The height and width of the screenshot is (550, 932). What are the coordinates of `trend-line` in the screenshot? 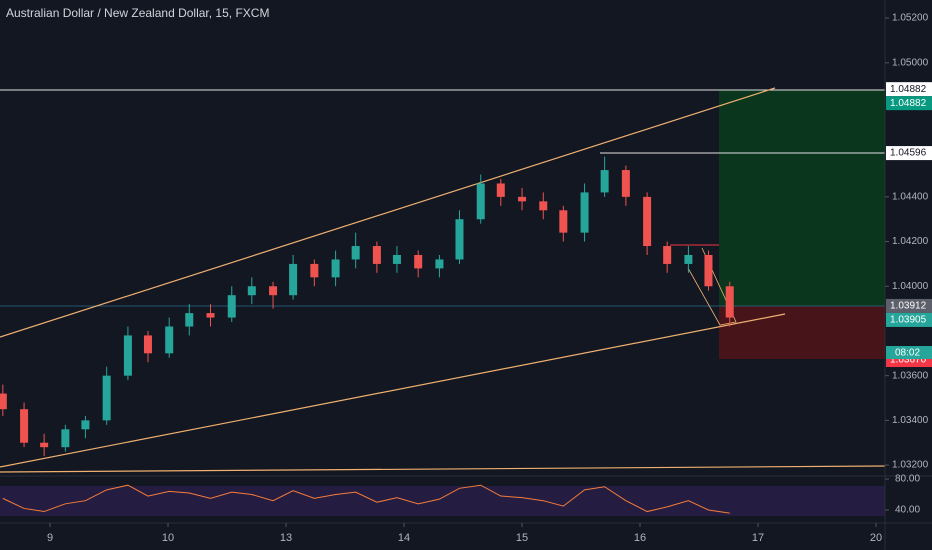 It's located at (443, 469).